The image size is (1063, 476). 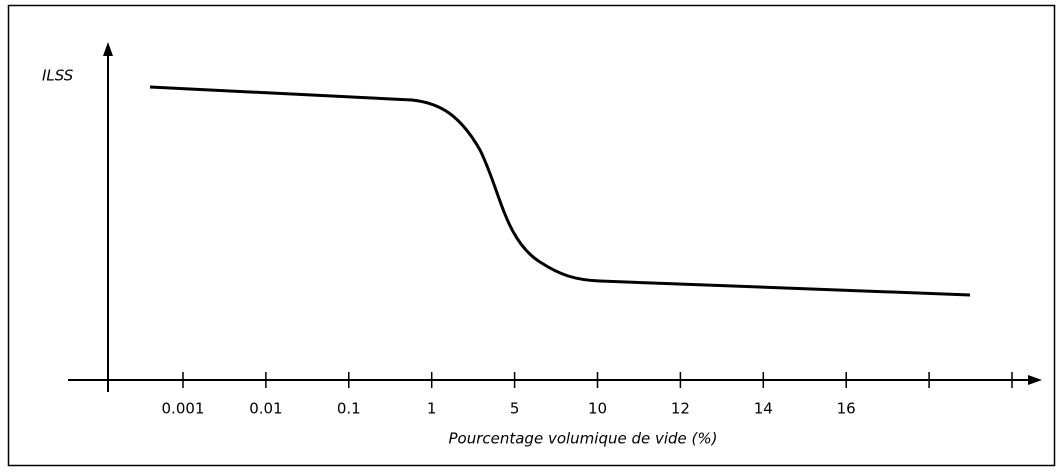 What do you see at coordinates (846, 409) in the screenshot?
I see `x-tick-label: 16` at bounding box center [846, 409].